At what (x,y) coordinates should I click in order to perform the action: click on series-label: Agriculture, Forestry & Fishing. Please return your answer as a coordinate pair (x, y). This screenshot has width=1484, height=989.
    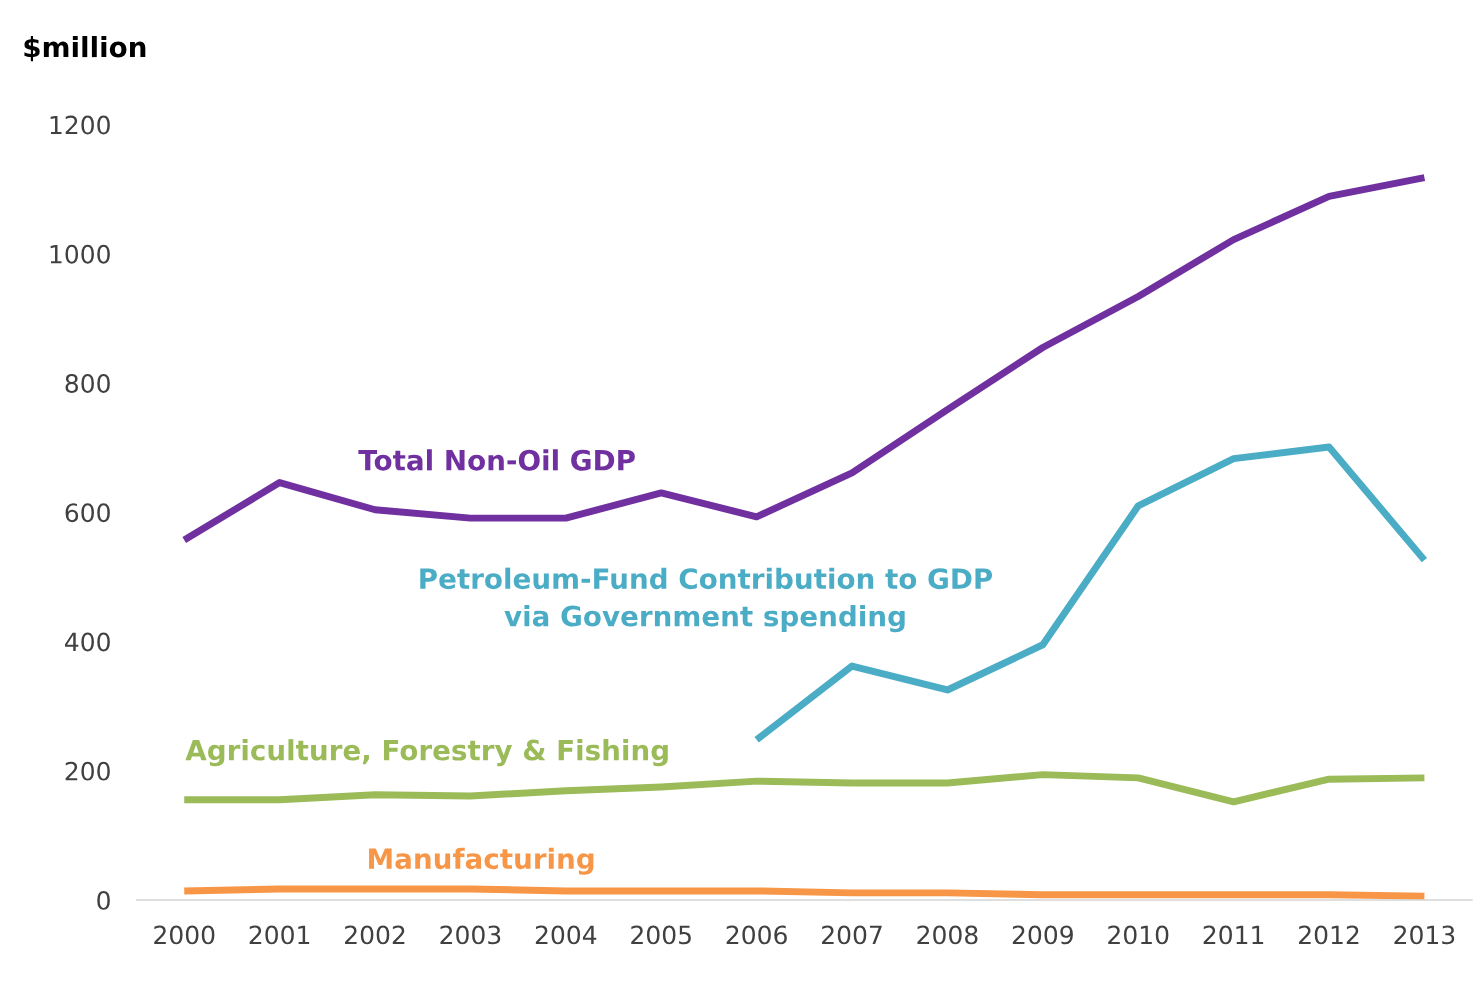
    Looking at the image, I should click on (426, 753).